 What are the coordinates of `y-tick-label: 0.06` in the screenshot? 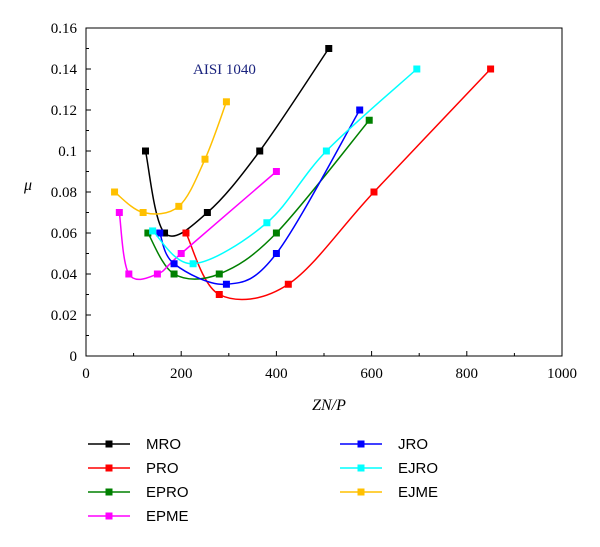 It's located at (64, 234).